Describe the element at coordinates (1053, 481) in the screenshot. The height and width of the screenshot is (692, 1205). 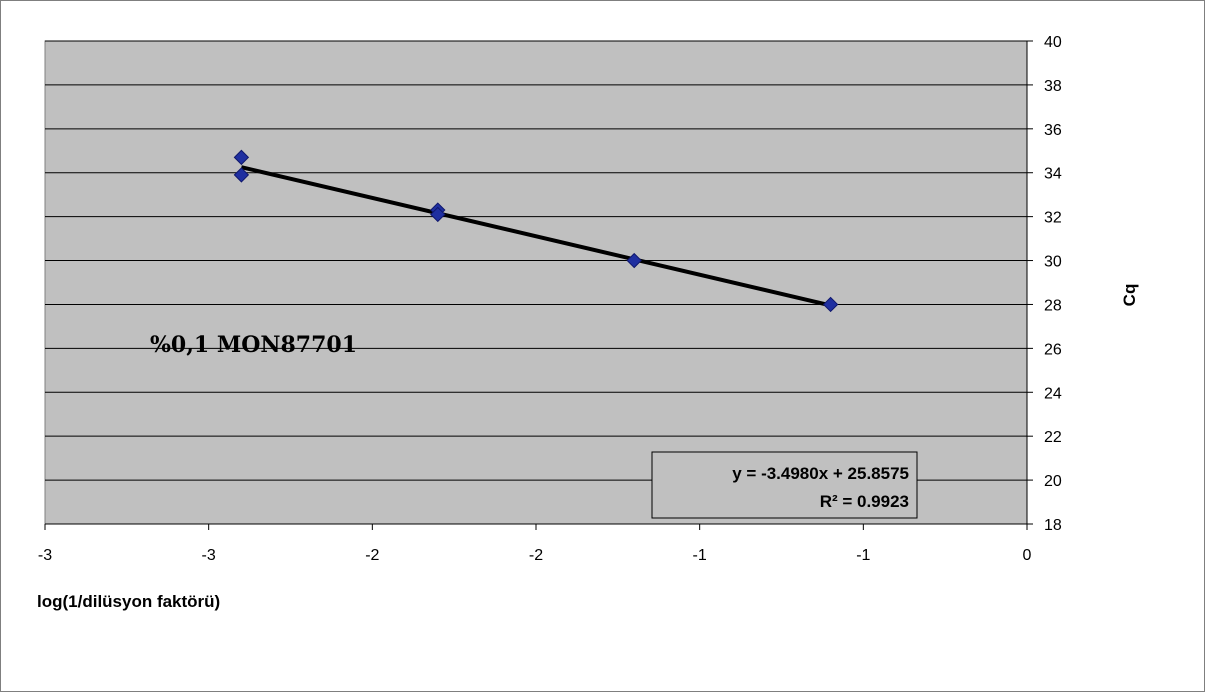
I see `y-tick-label: 20` at that location.